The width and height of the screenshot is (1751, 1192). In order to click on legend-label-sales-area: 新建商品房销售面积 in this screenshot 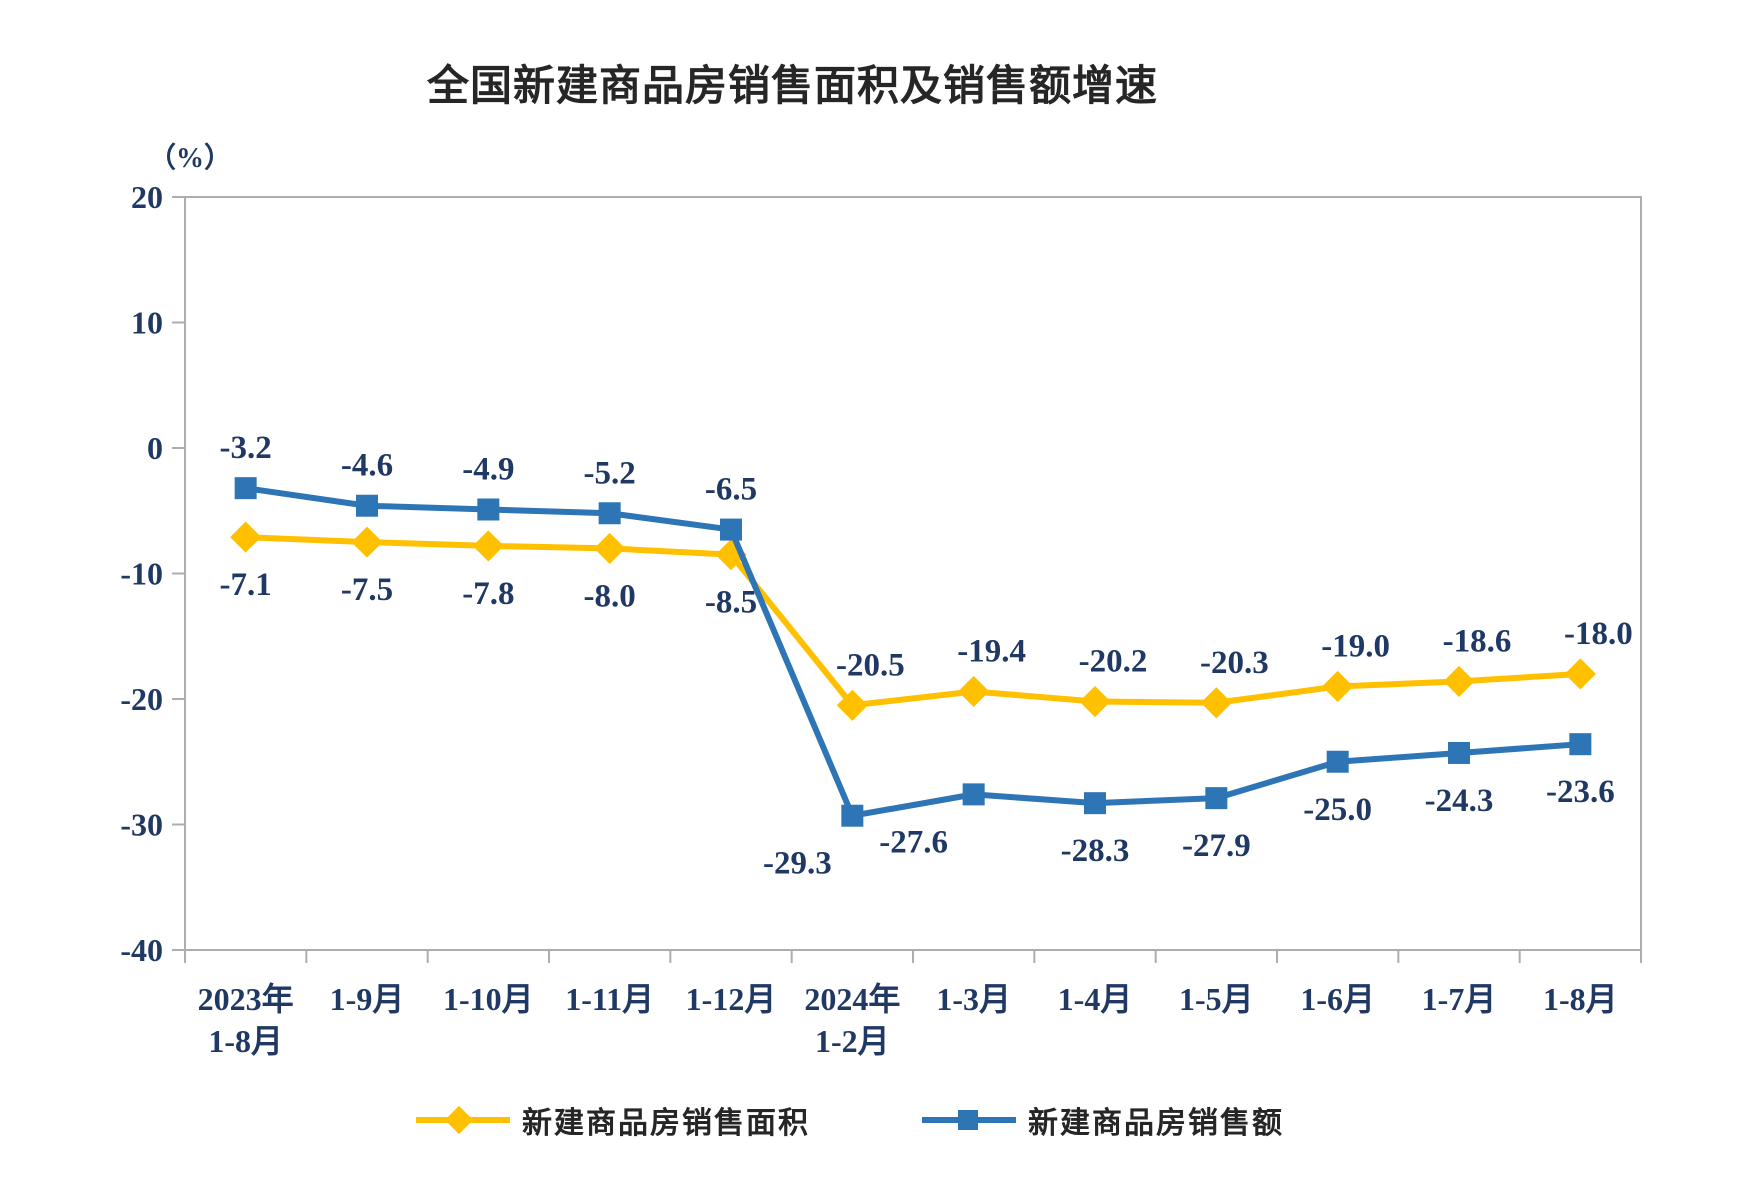, I will do `click(666, 1123)`.